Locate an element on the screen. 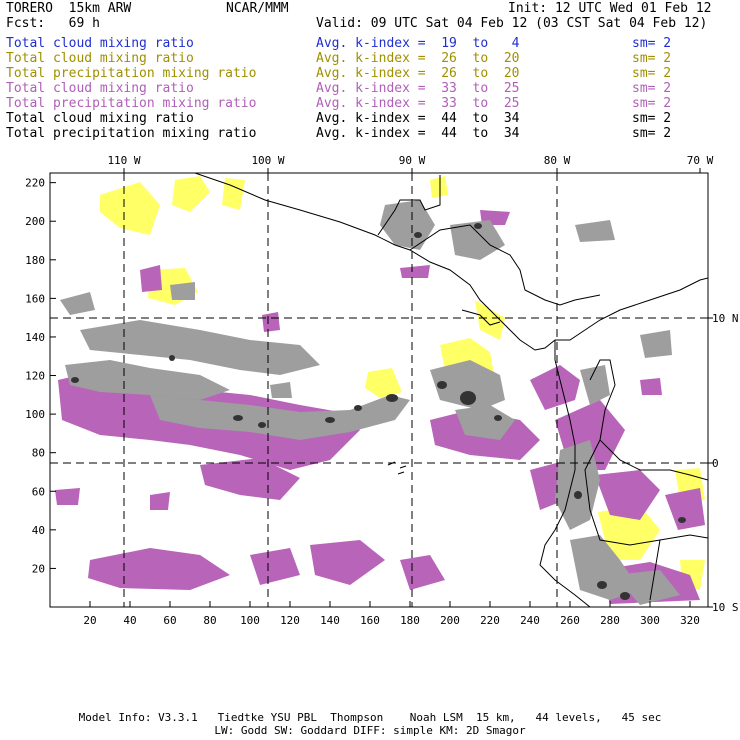  lat-label: 10 S is located at coordinates (725, 607).